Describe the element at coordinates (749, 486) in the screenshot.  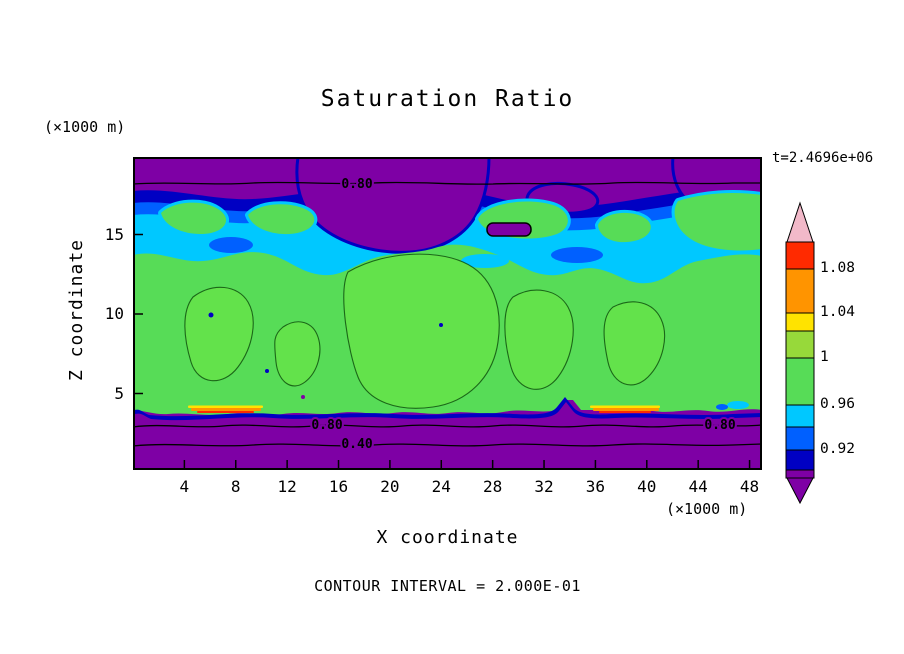
I see `x-tick-label: 48` at that location.